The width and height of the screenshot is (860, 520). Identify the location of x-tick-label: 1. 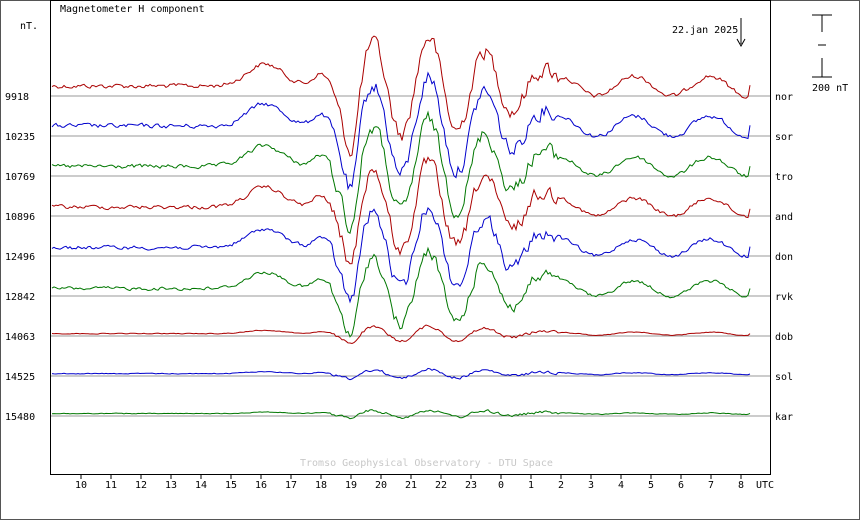
(531, 485).